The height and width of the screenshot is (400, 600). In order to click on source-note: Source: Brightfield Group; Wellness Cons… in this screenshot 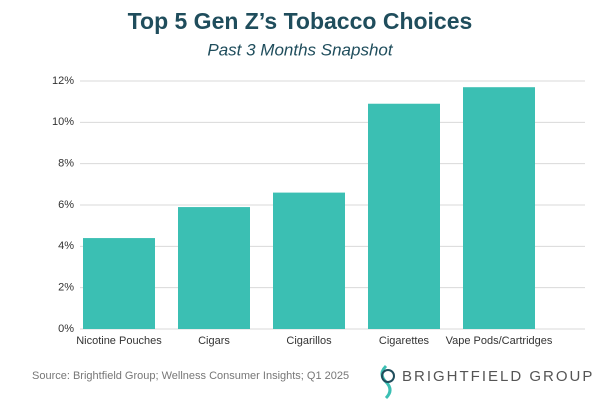, I will do `click(190, 376)`.